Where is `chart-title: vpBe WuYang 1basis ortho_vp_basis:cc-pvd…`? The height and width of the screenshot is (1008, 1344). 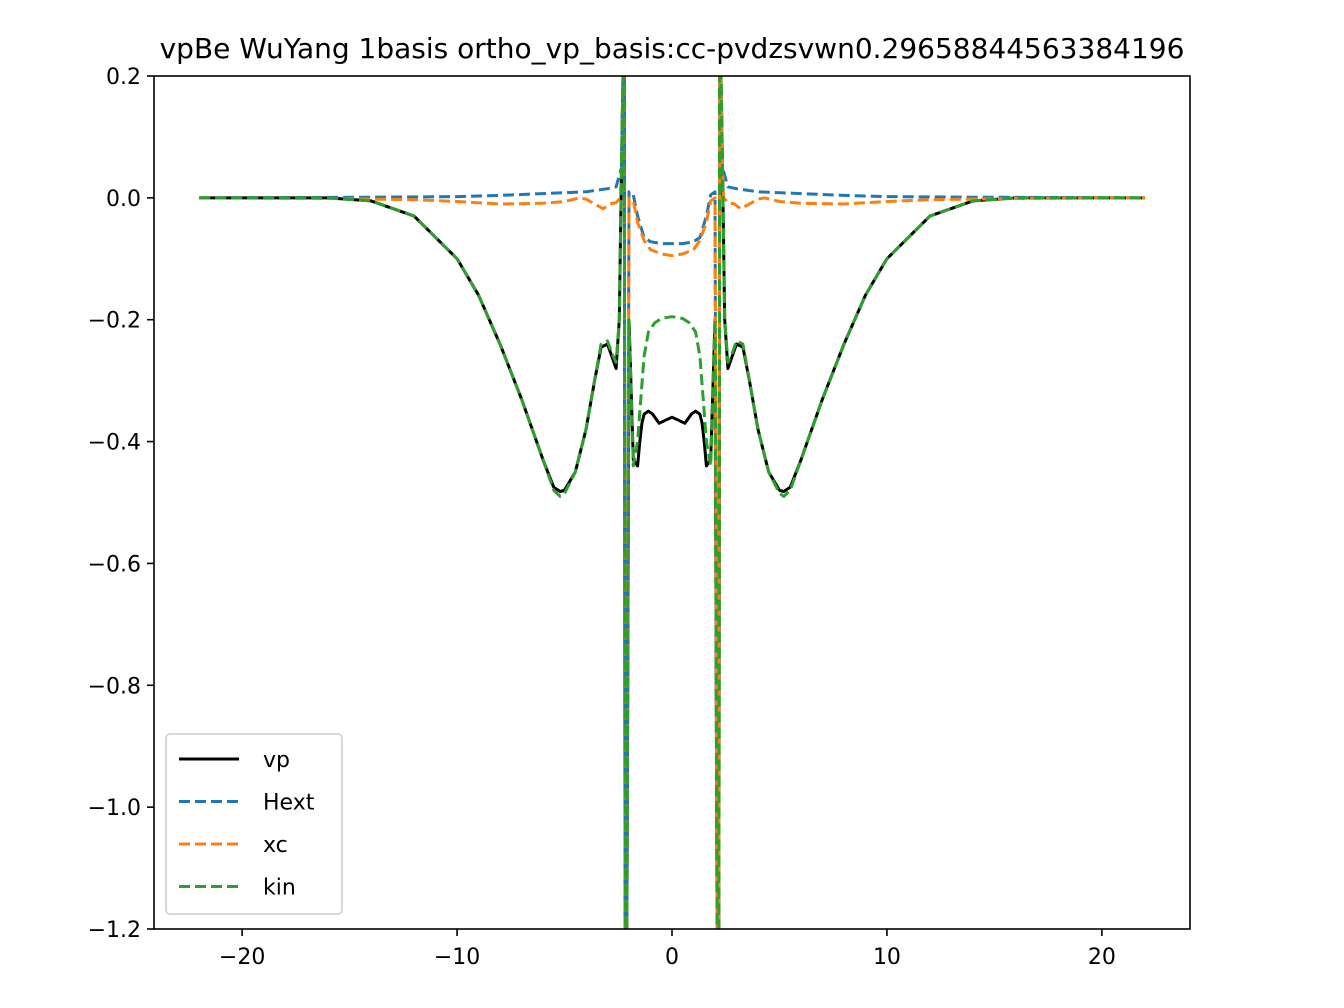 chart-title: vpBe WuYang 1basis ortho_vp_basis:cc-pvd… is located at coordinates (672, 48).